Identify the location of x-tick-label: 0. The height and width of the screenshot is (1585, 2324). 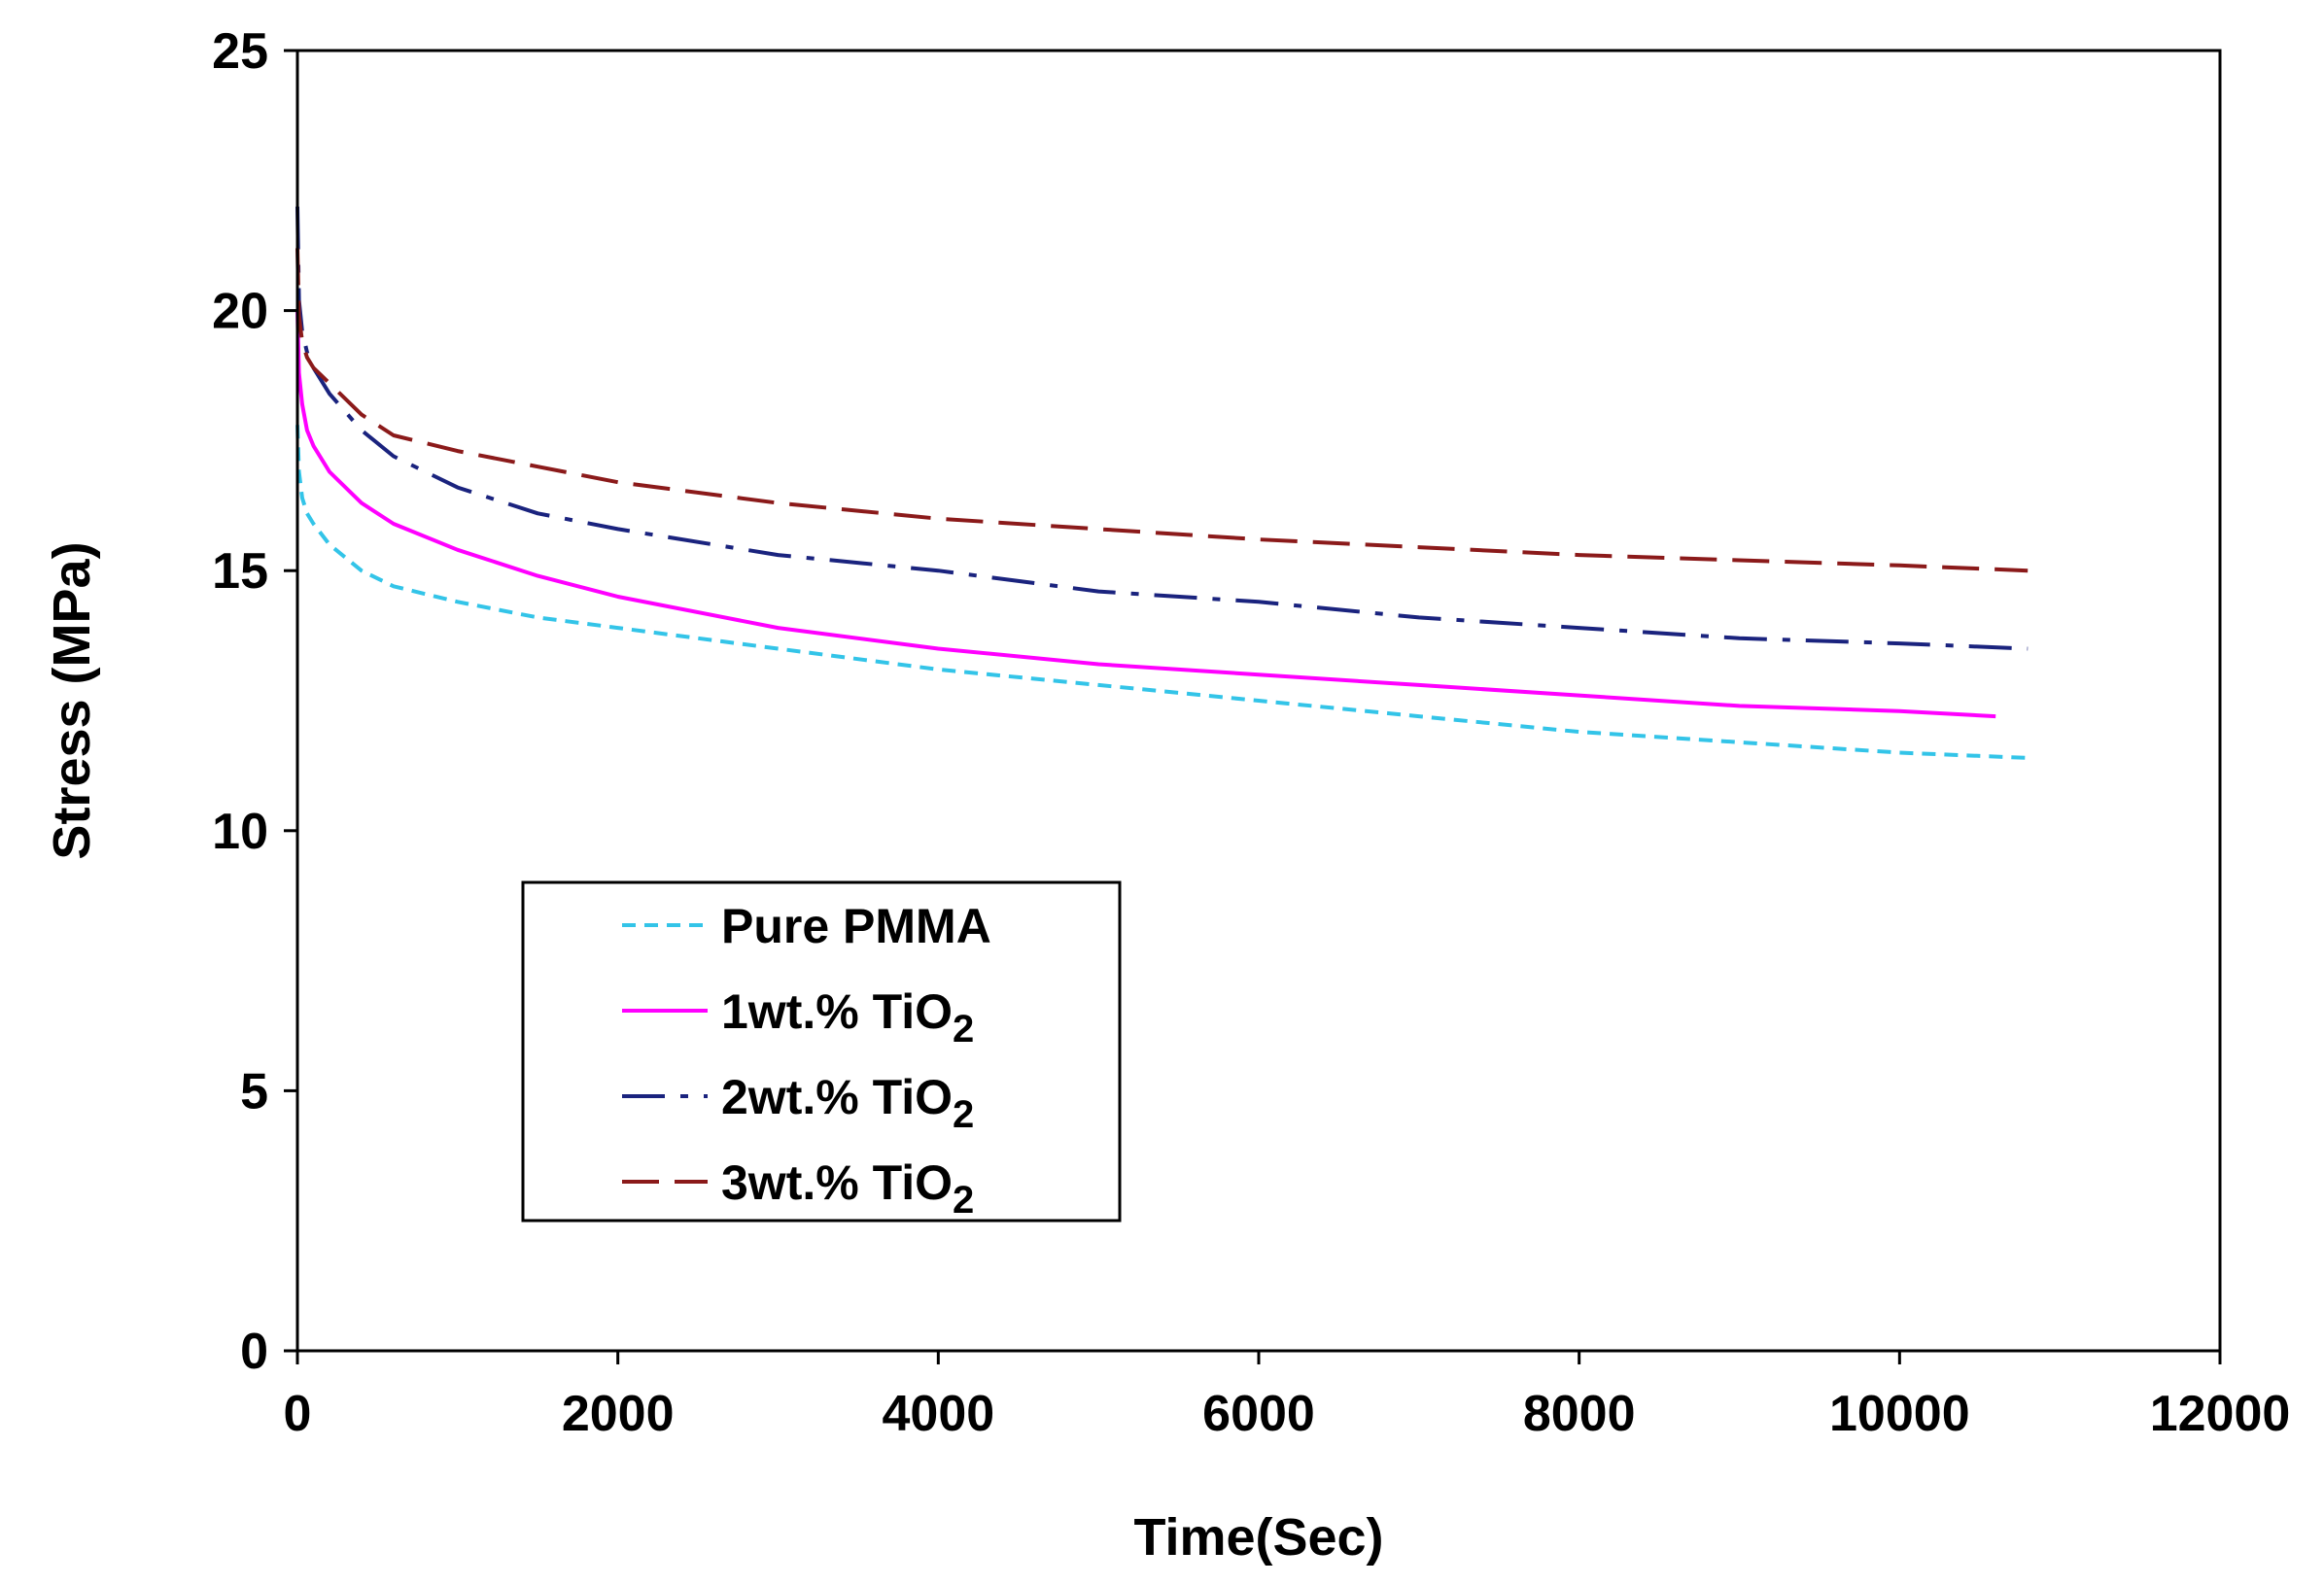
(298, 1414).